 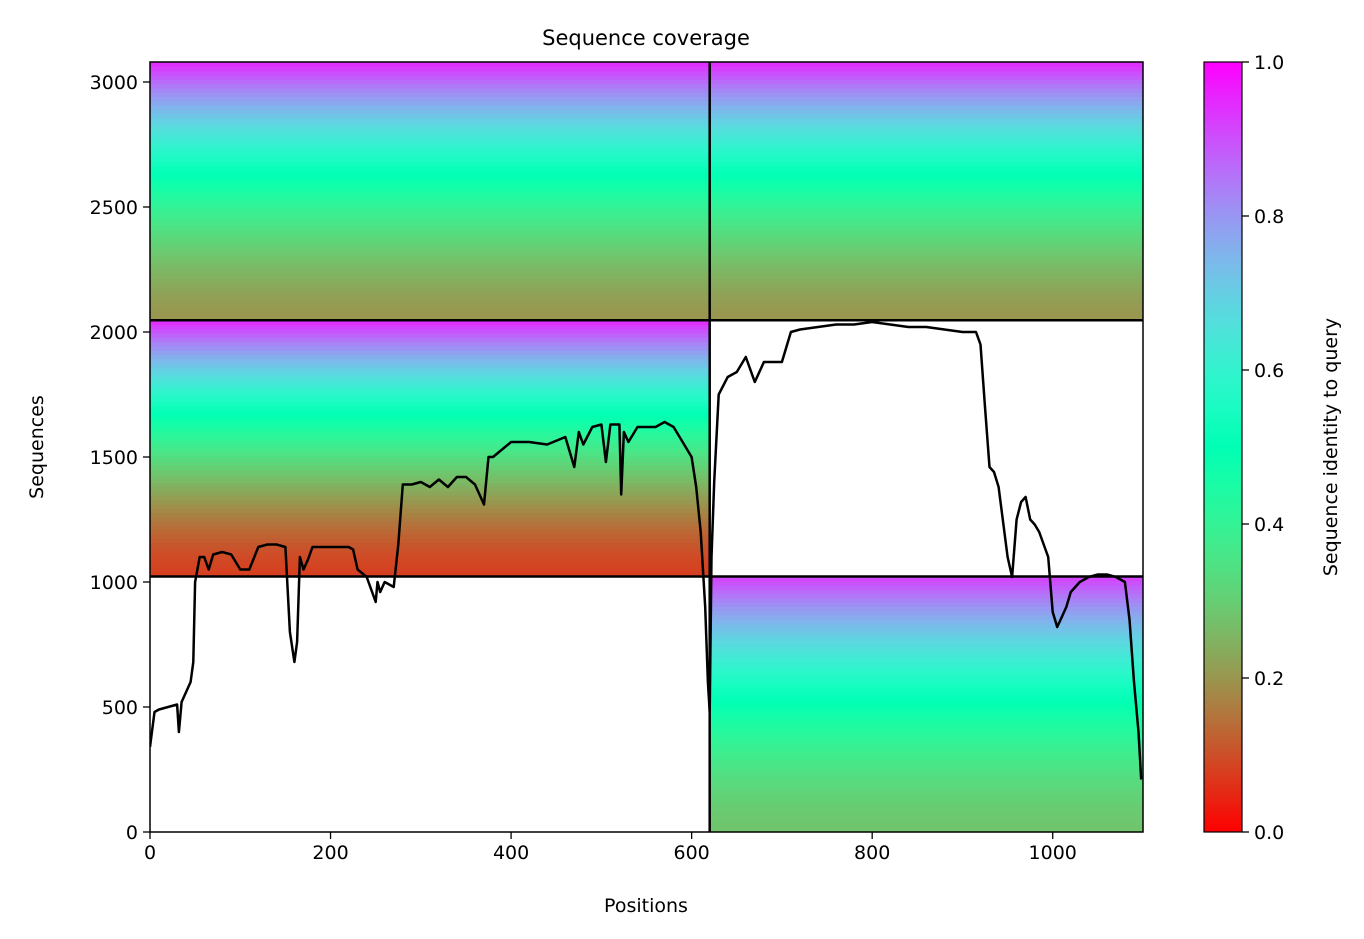 I want to click on colorbar-tick-label: 0.0, so click(x=1269, y=833).